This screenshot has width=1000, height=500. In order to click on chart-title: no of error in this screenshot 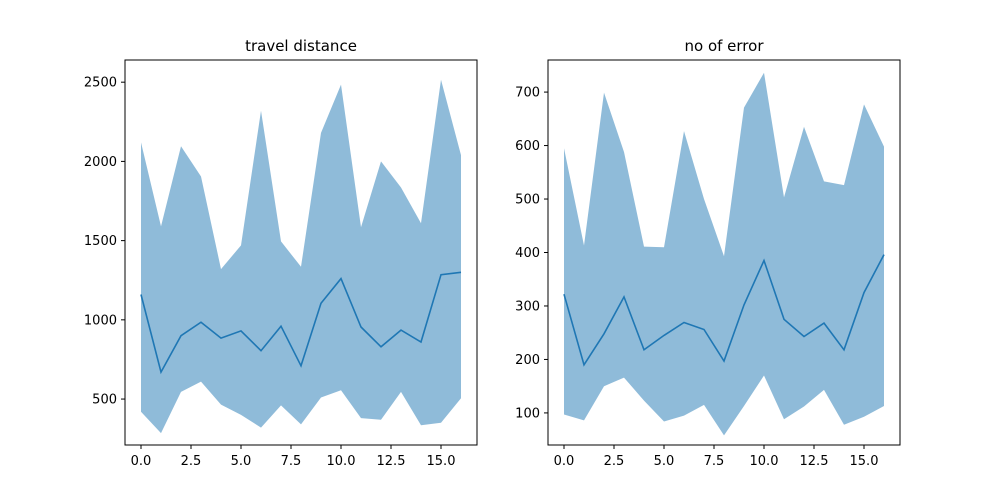, I will do `click(725, 46)`.